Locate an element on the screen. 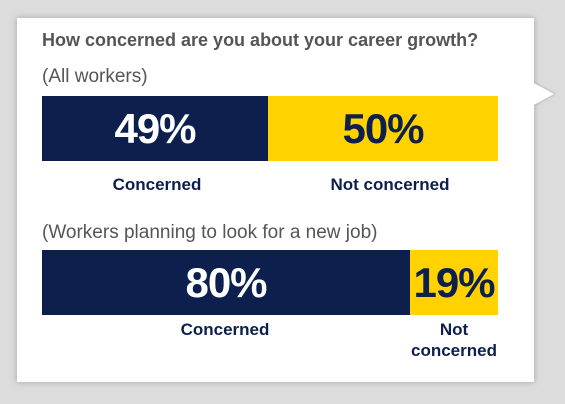 Image resolution: width=565 pixels, height=404 pixels. job-seekers-not-concerned-label-line2: concerned is located at coordinates (454, 350).